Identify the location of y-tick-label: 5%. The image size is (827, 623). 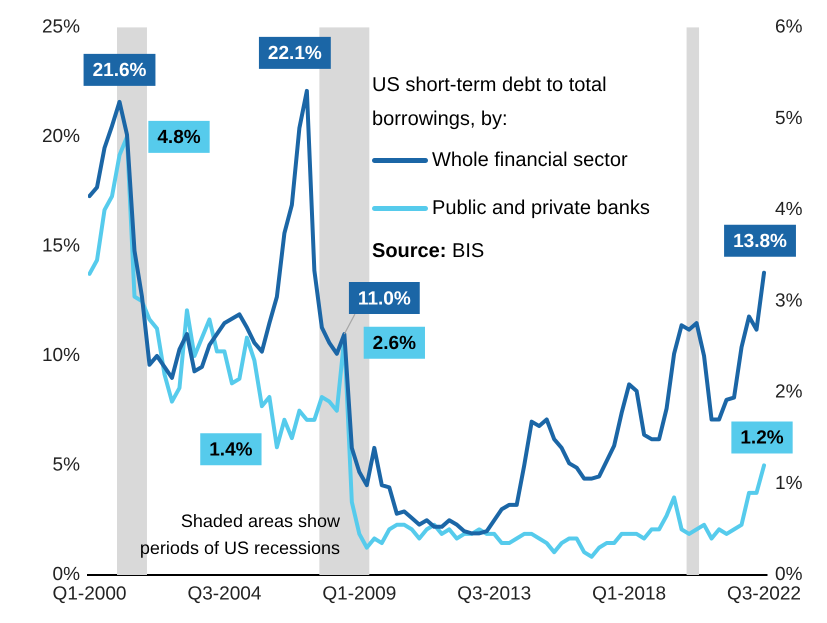
(66, 465).